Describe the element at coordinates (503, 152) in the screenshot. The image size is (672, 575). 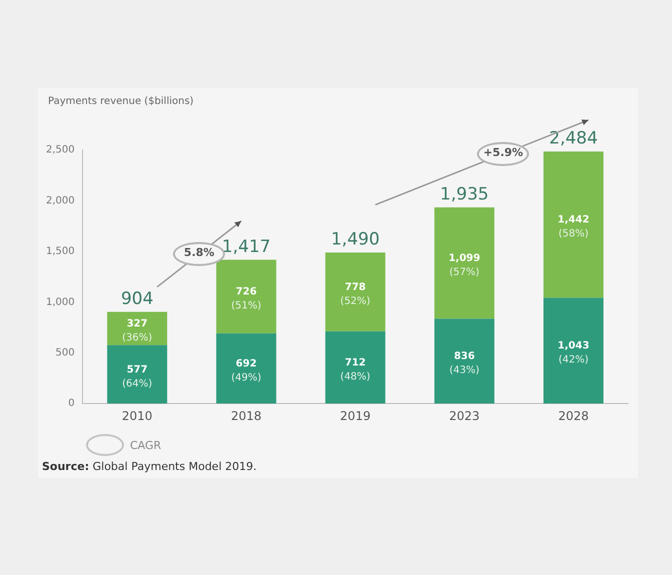
I see `annotation: +5.9%` at that location.